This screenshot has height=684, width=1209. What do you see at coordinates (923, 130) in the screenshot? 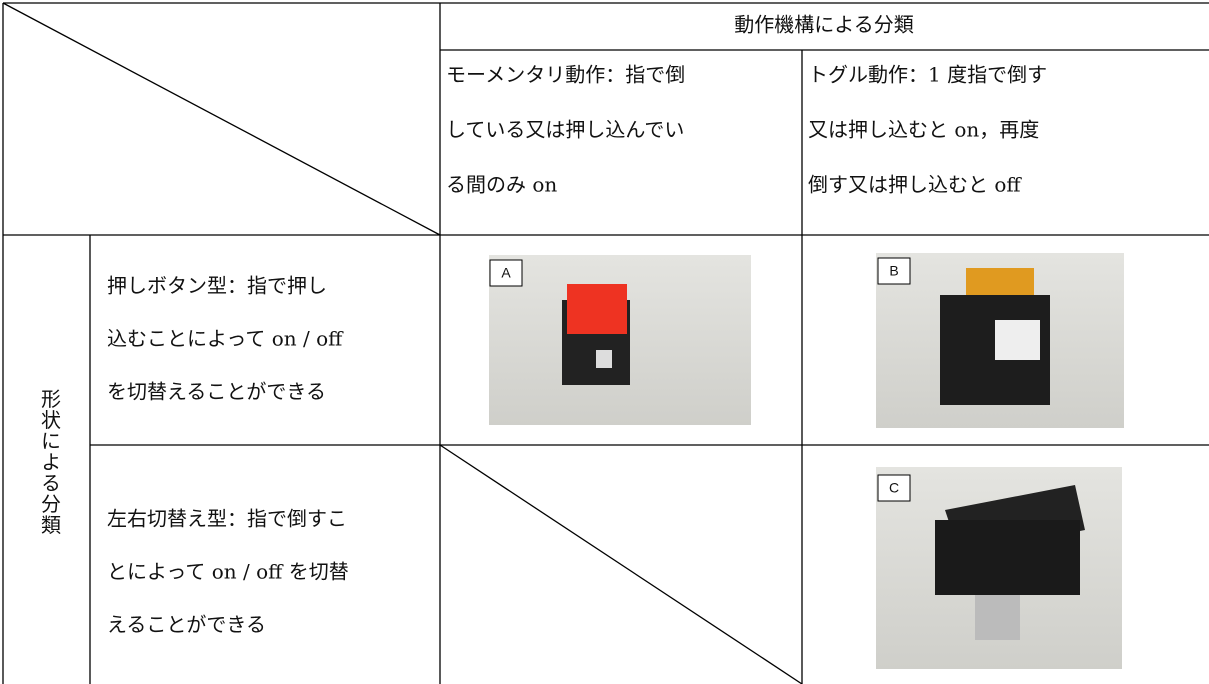
I see `column-header-line: 又は押し込むと on，再度` at bounding box center [923, 130].